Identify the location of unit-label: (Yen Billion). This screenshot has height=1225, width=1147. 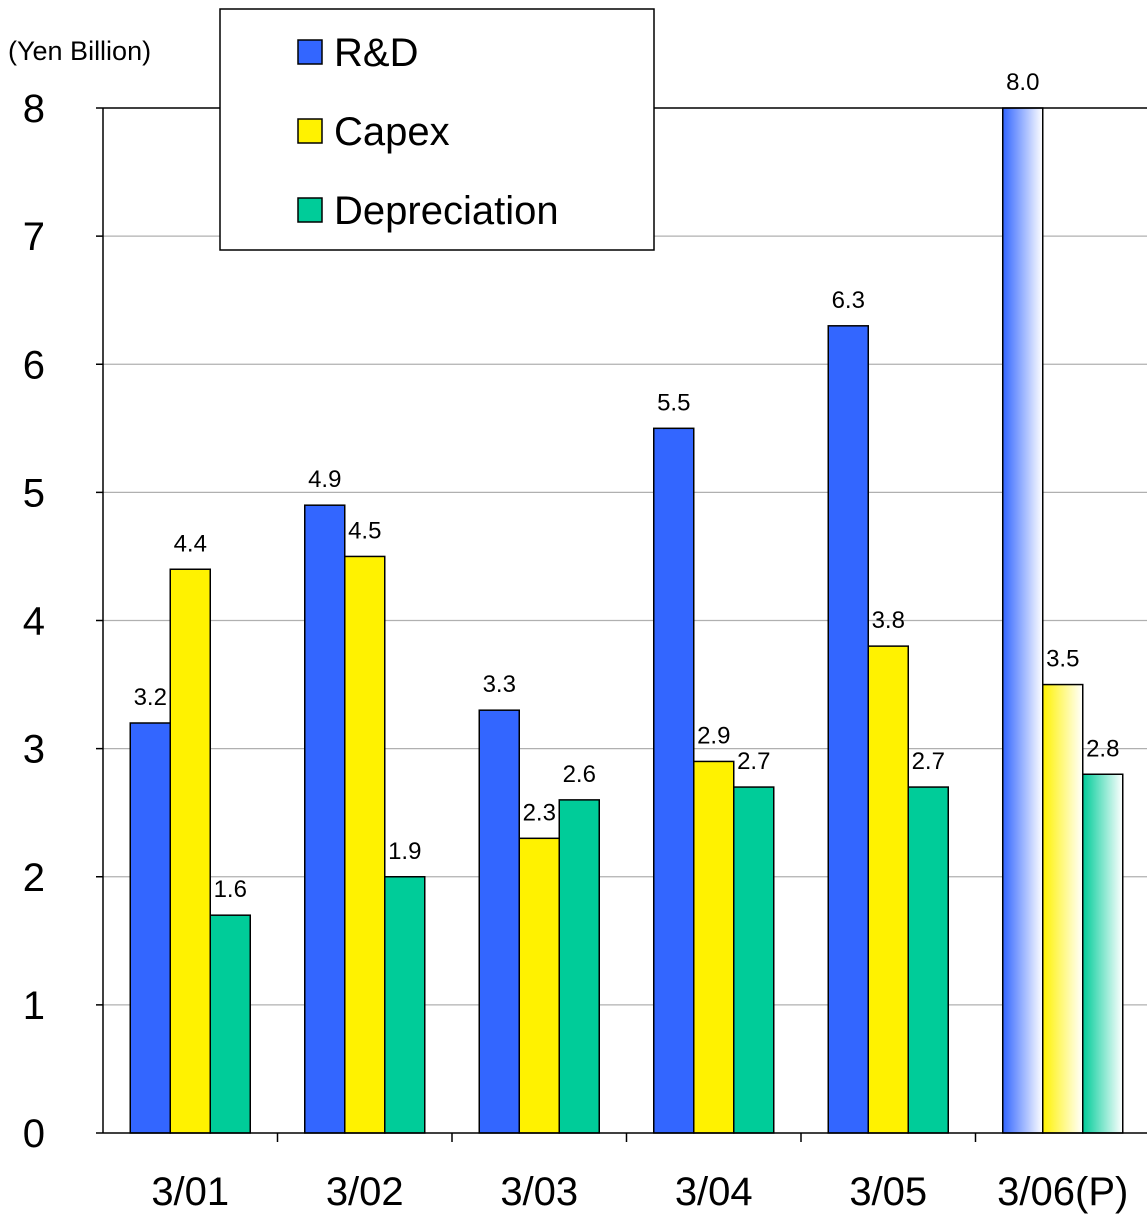
(79, 51).